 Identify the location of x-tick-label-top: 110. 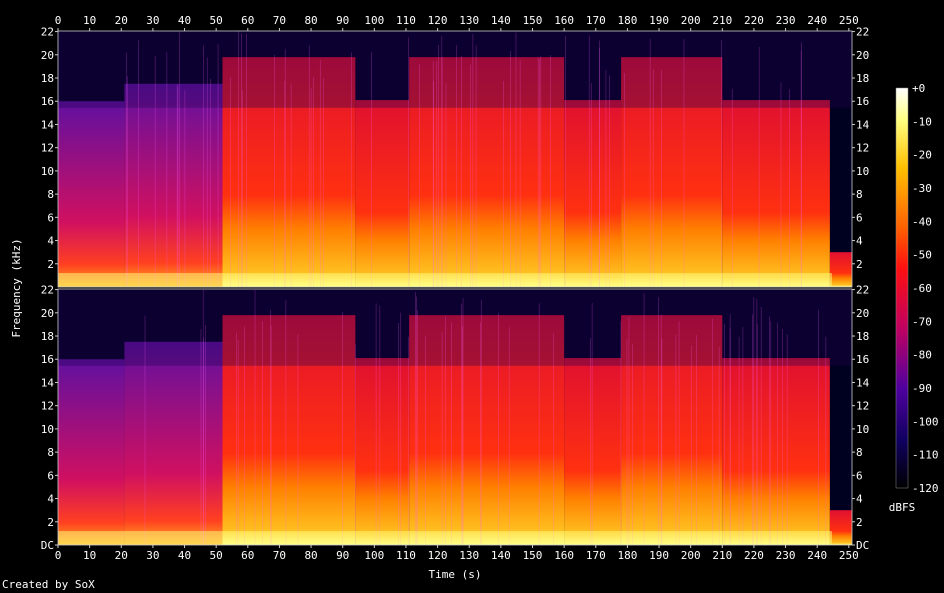
(406, 20).